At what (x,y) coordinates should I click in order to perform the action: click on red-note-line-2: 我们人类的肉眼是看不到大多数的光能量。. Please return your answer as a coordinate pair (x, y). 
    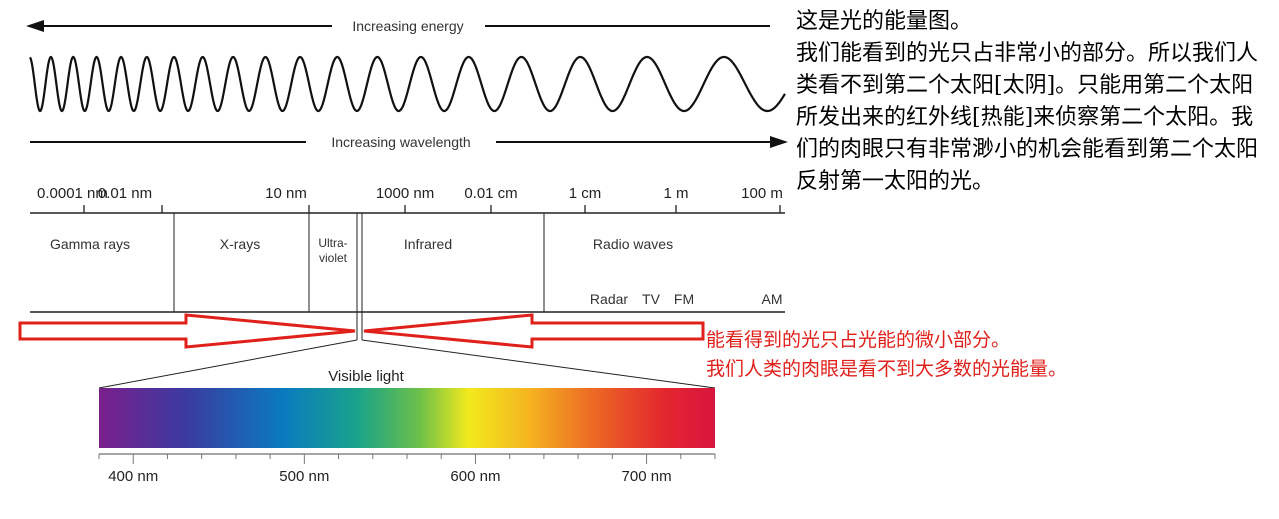
    Looking at the image, I should click on (887, 369).